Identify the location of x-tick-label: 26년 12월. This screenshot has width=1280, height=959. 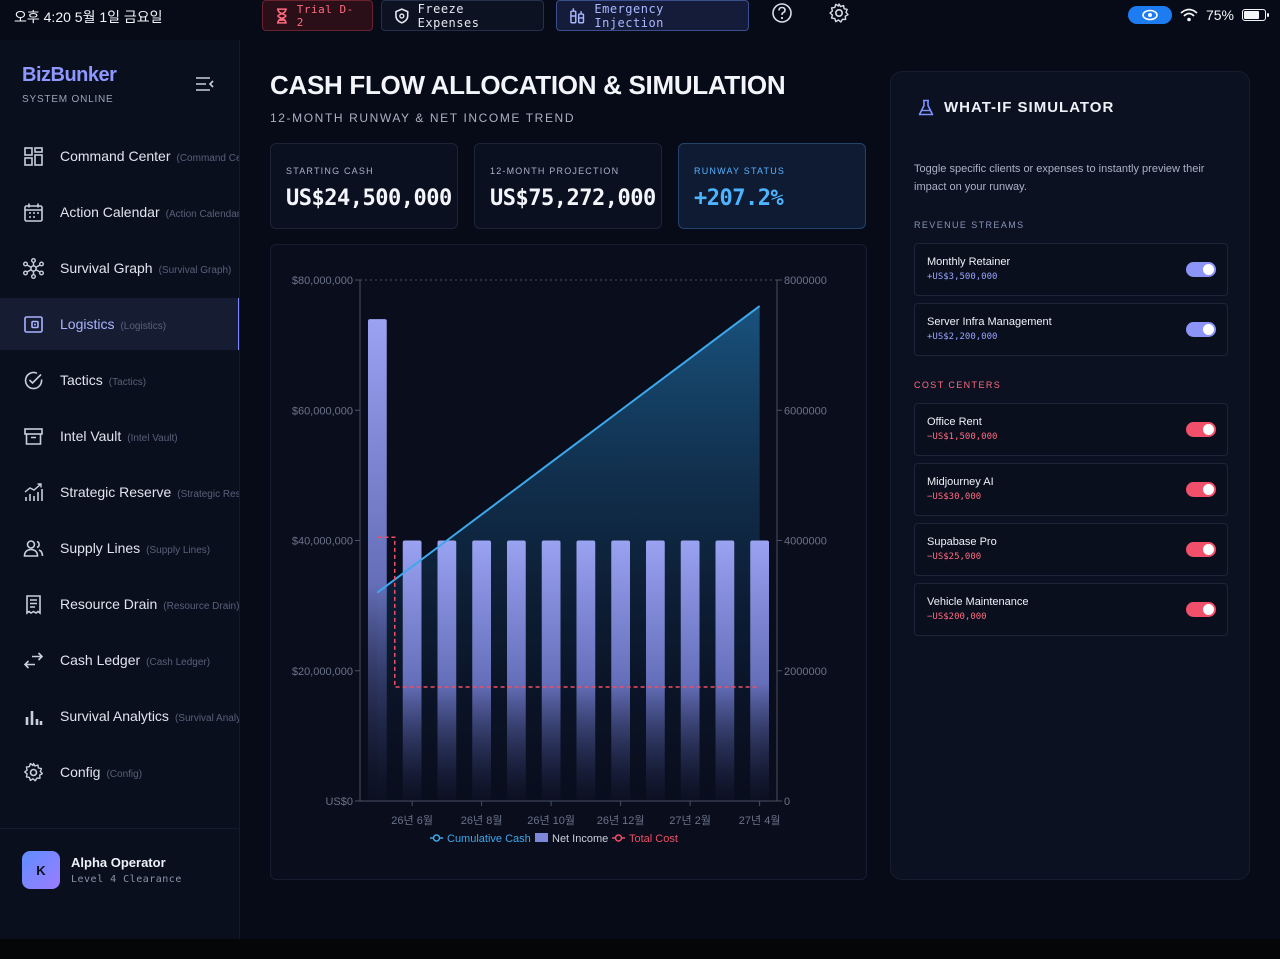
(621, 820).